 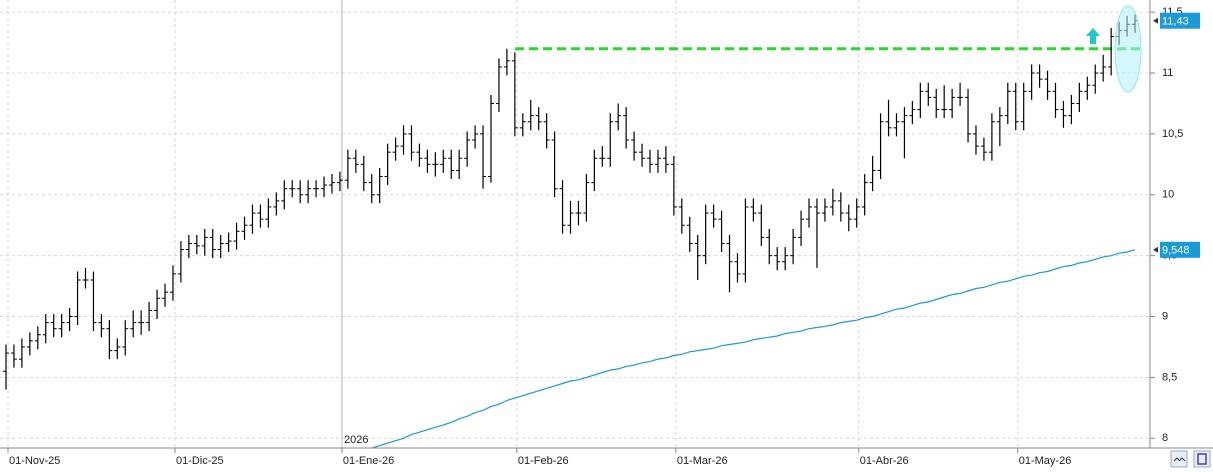 I want to click on save-icon, so click(x=1202, y=459).